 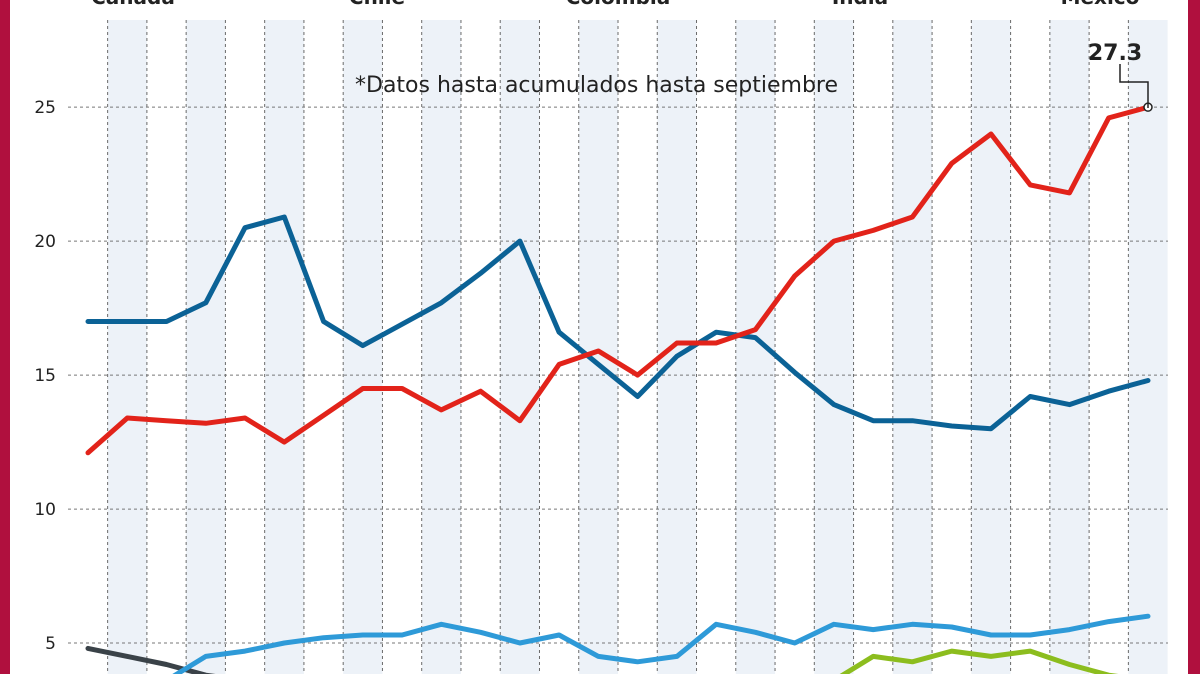 What do you see at coordinates (377, 4) in the screenshot?
I see `legend-label: Chile` at bounding box center [377, 4].